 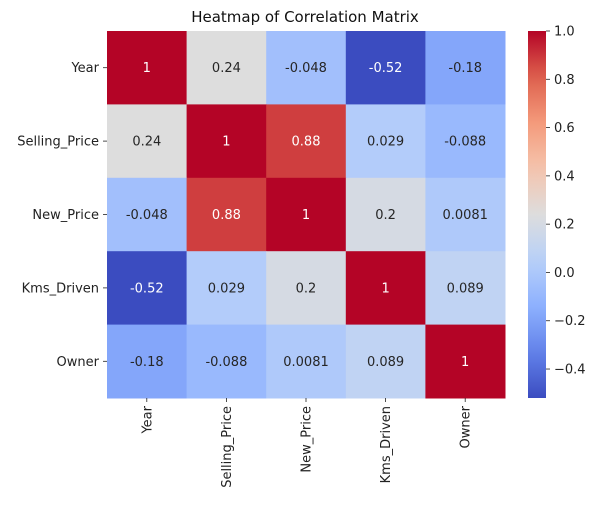 What do you see at coordinates (305, 17) in the screenshot?
I see `chart-title: Heatmap of Correlation Matrix` at bounding box center [305, 17].